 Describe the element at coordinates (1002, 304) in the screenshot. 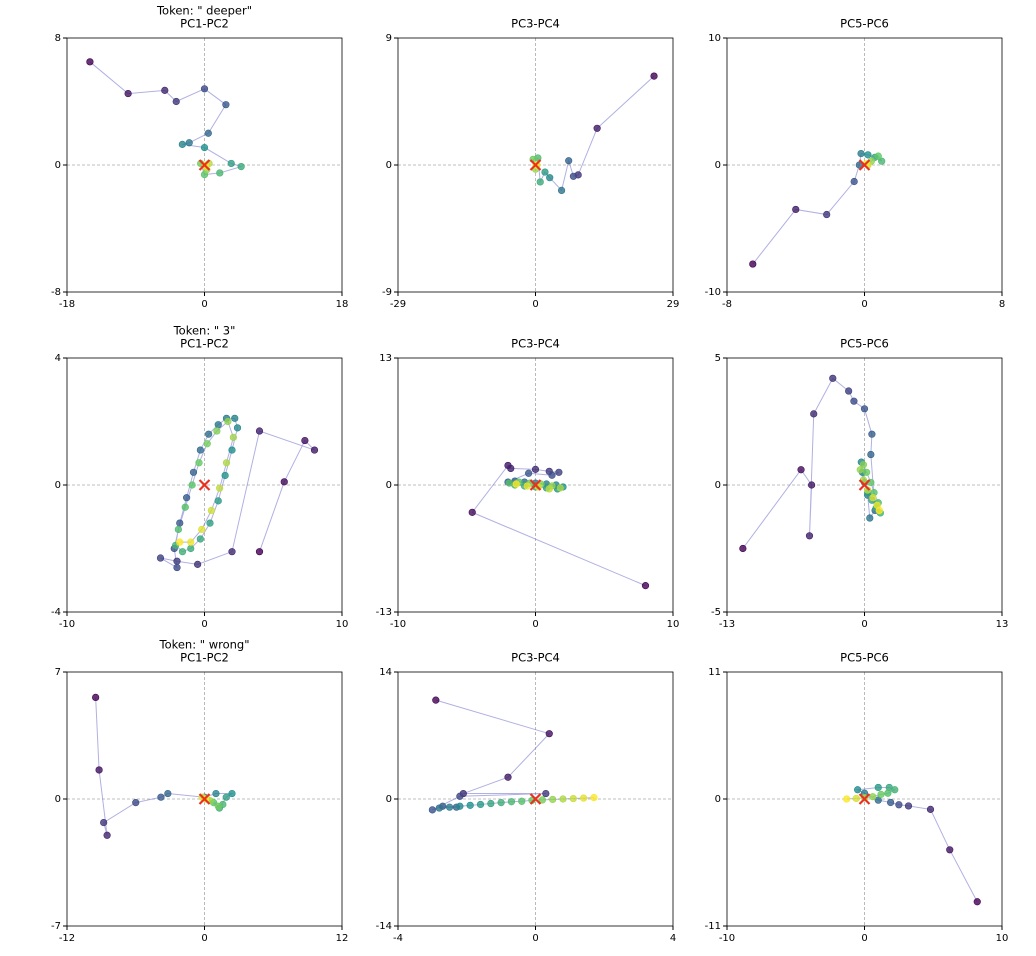

I see `x-tick-label: 8` at that location.